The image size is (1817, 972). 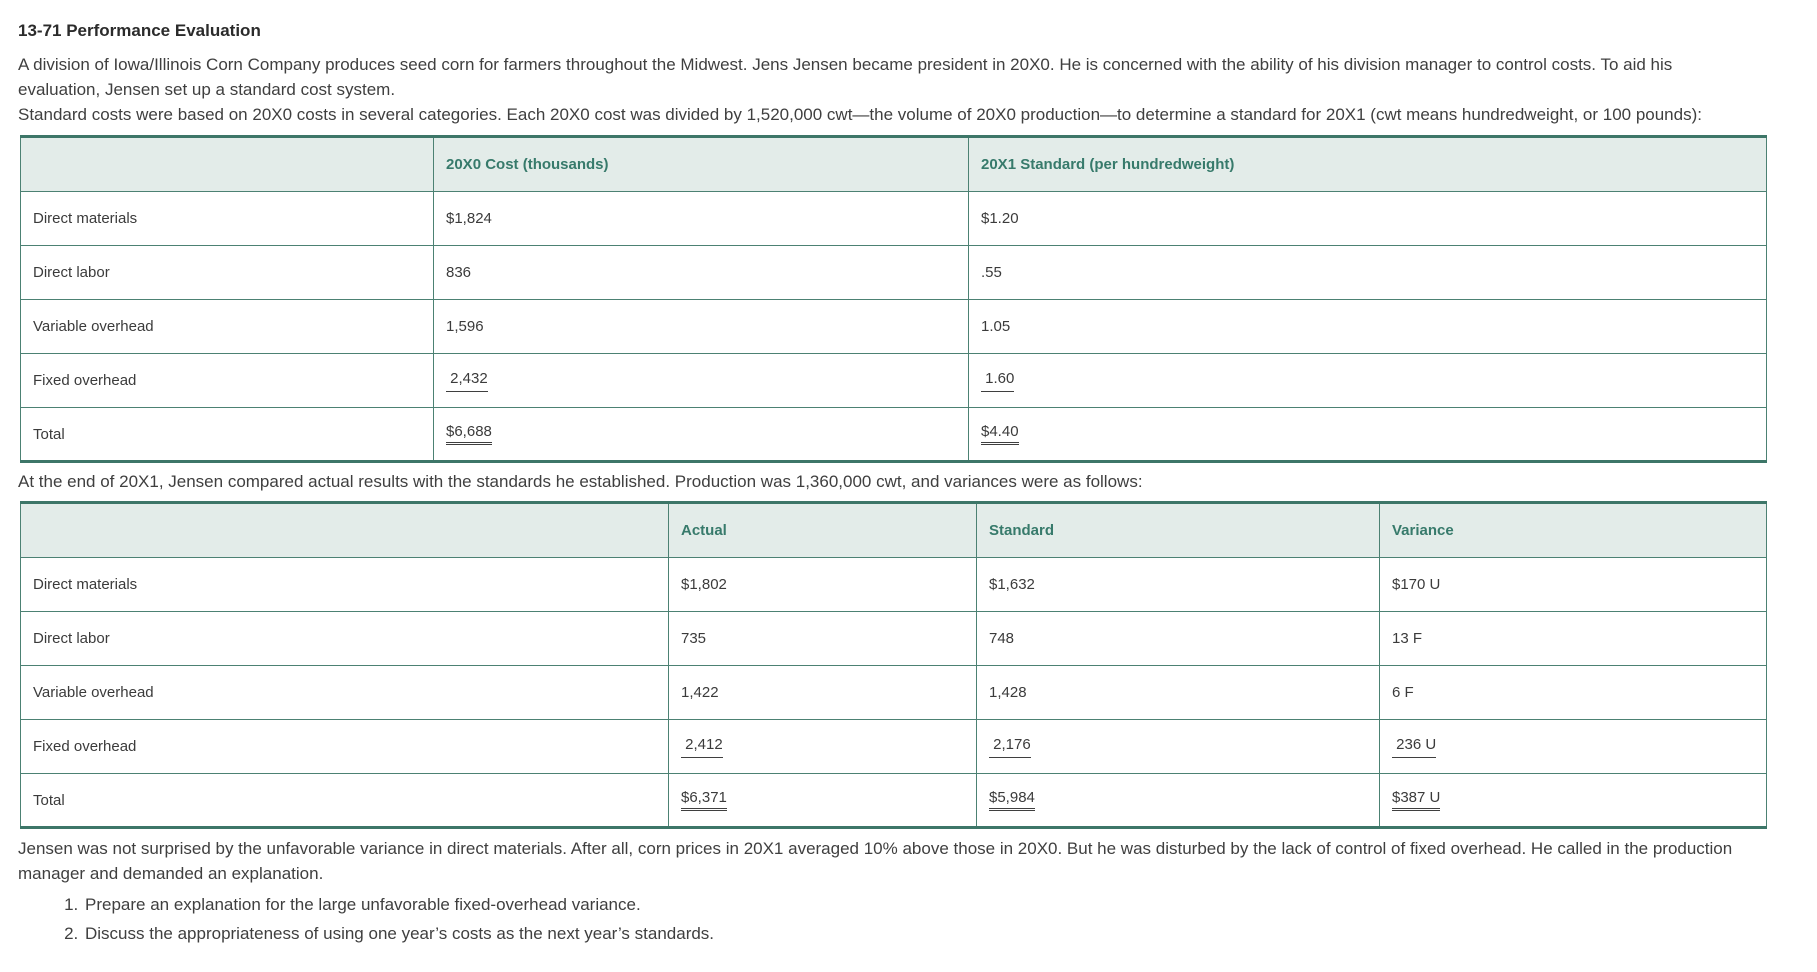 What do you see at coordinates (996, 326) in the screenshot?
I see `cell-value: 1.05` at bounding box center [996, 326].